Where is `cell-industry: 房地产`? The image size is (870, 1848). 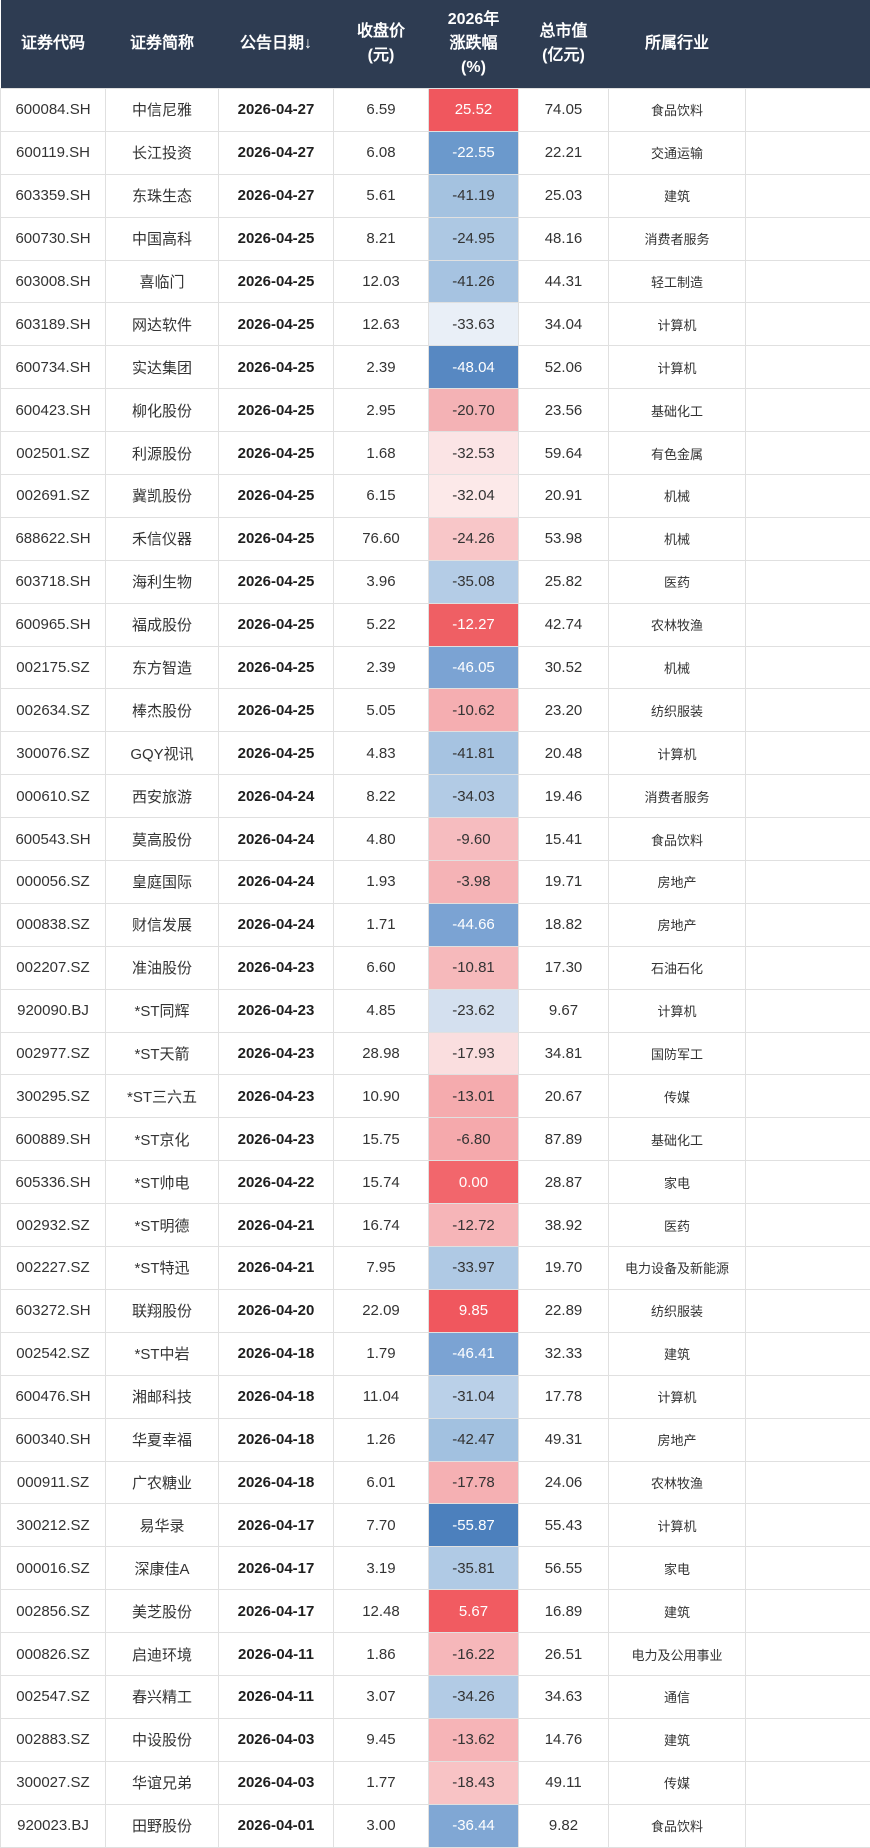
cell-industry: 房地产 is located at coordinates (677, 924).